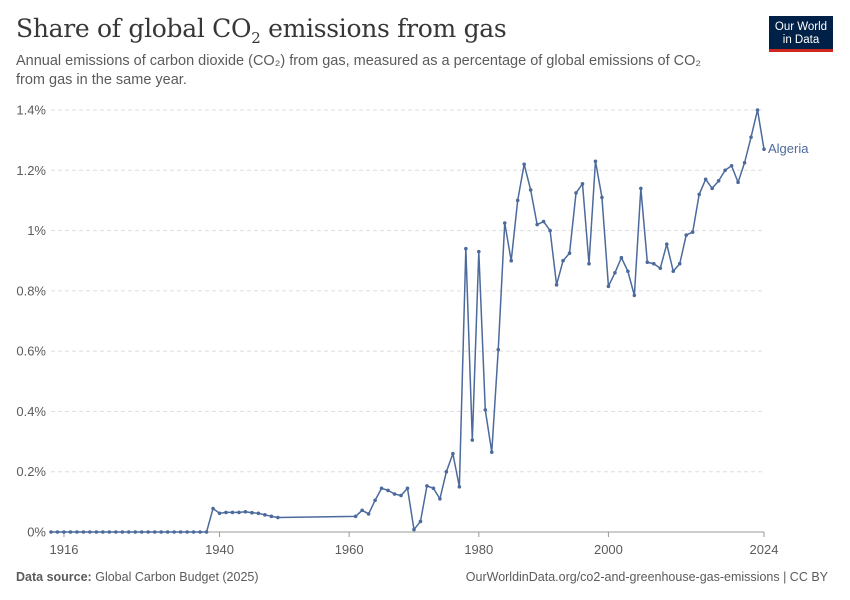 The height and width of the screenshot is (600, 850). Describe the element at coordinates (801, 34) in the screenshot. I see `owid-logo: Our World in Data` at that location.